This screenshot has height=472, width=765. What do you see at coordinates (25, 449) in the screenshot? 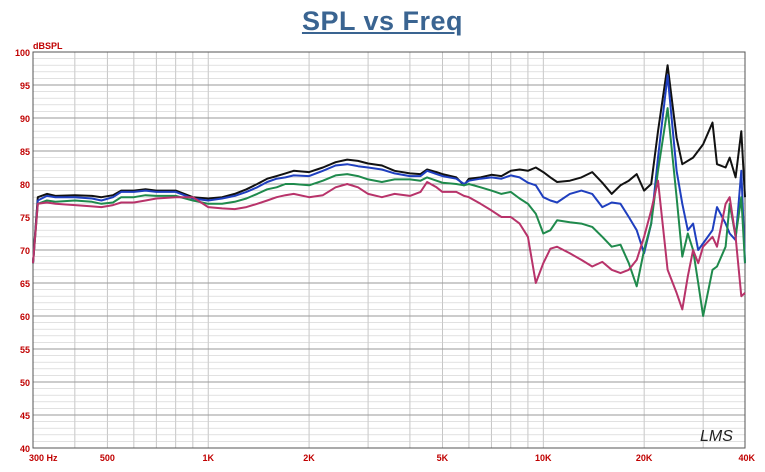
I see `y-tick-label: 40` at bounding box center [25, 449].